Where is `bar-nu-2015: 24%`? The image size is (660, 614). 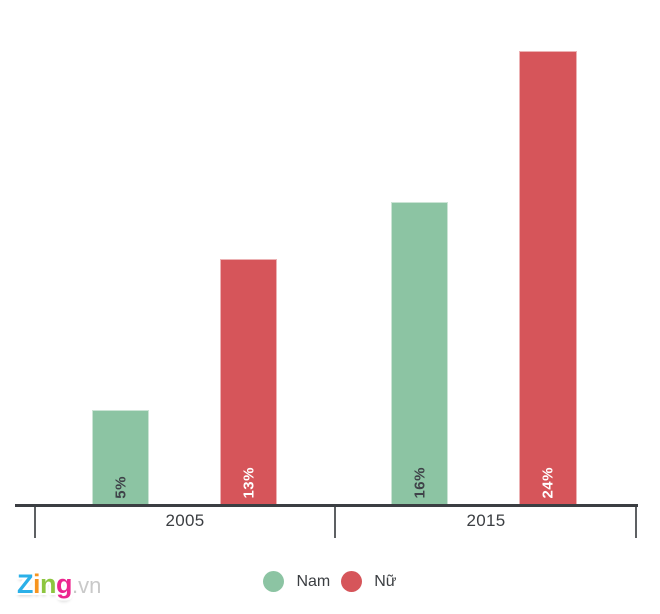 bar-nu-2015: 24% is located at coordinates (548, 278).